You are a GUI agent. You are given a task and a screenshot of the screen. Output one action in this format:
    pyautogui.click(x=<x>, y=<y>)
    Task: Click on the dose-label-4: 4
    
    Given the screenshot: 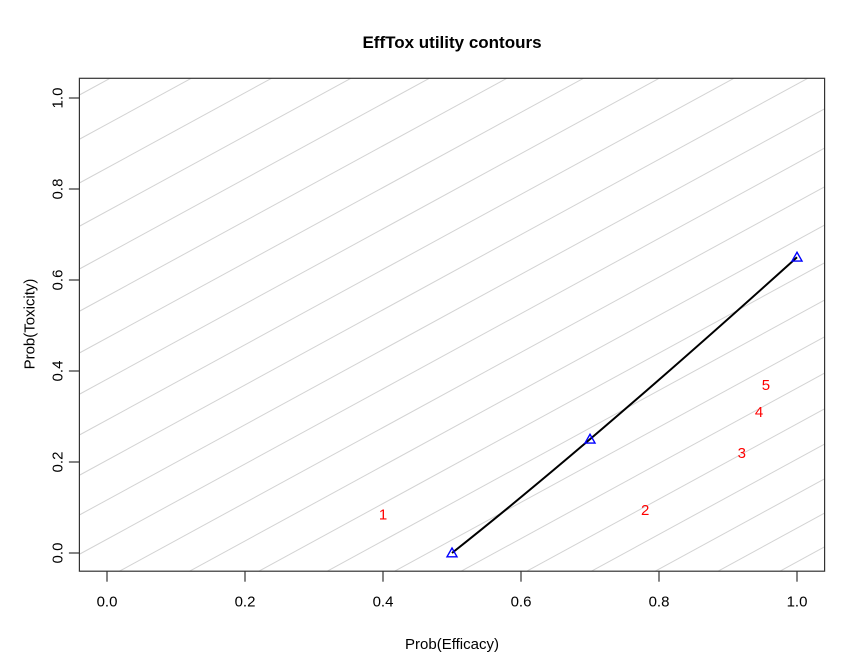 What is the action you would take?
    pyautogui.click(x=759, y=412)
    